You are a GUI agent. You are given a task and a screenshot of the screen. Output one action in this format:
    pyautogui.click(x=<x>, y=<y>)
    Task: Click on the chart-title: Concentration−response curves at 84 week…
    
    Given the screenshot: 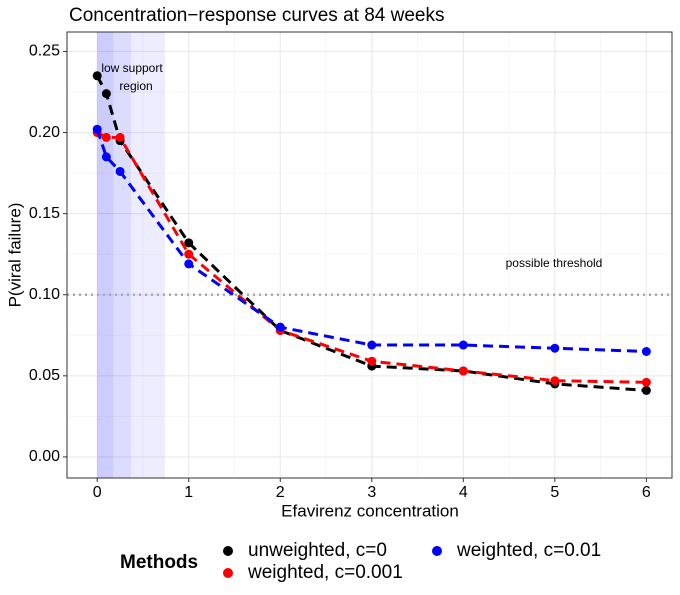 What is the action you would take?
    pyautogui.click(x=256, y=15)
    